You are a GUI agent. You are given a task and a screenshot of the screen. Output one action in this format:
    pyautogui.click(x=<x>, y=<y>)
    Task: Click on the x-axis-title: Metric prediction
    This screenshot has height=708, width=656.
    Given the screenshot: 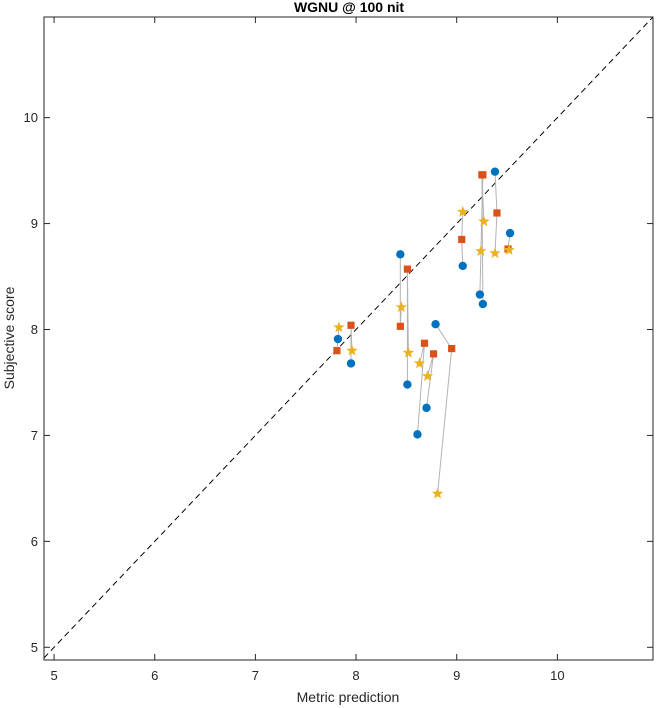 What is the action you would take?
    pyautogui.click(x=348, y=697)
    